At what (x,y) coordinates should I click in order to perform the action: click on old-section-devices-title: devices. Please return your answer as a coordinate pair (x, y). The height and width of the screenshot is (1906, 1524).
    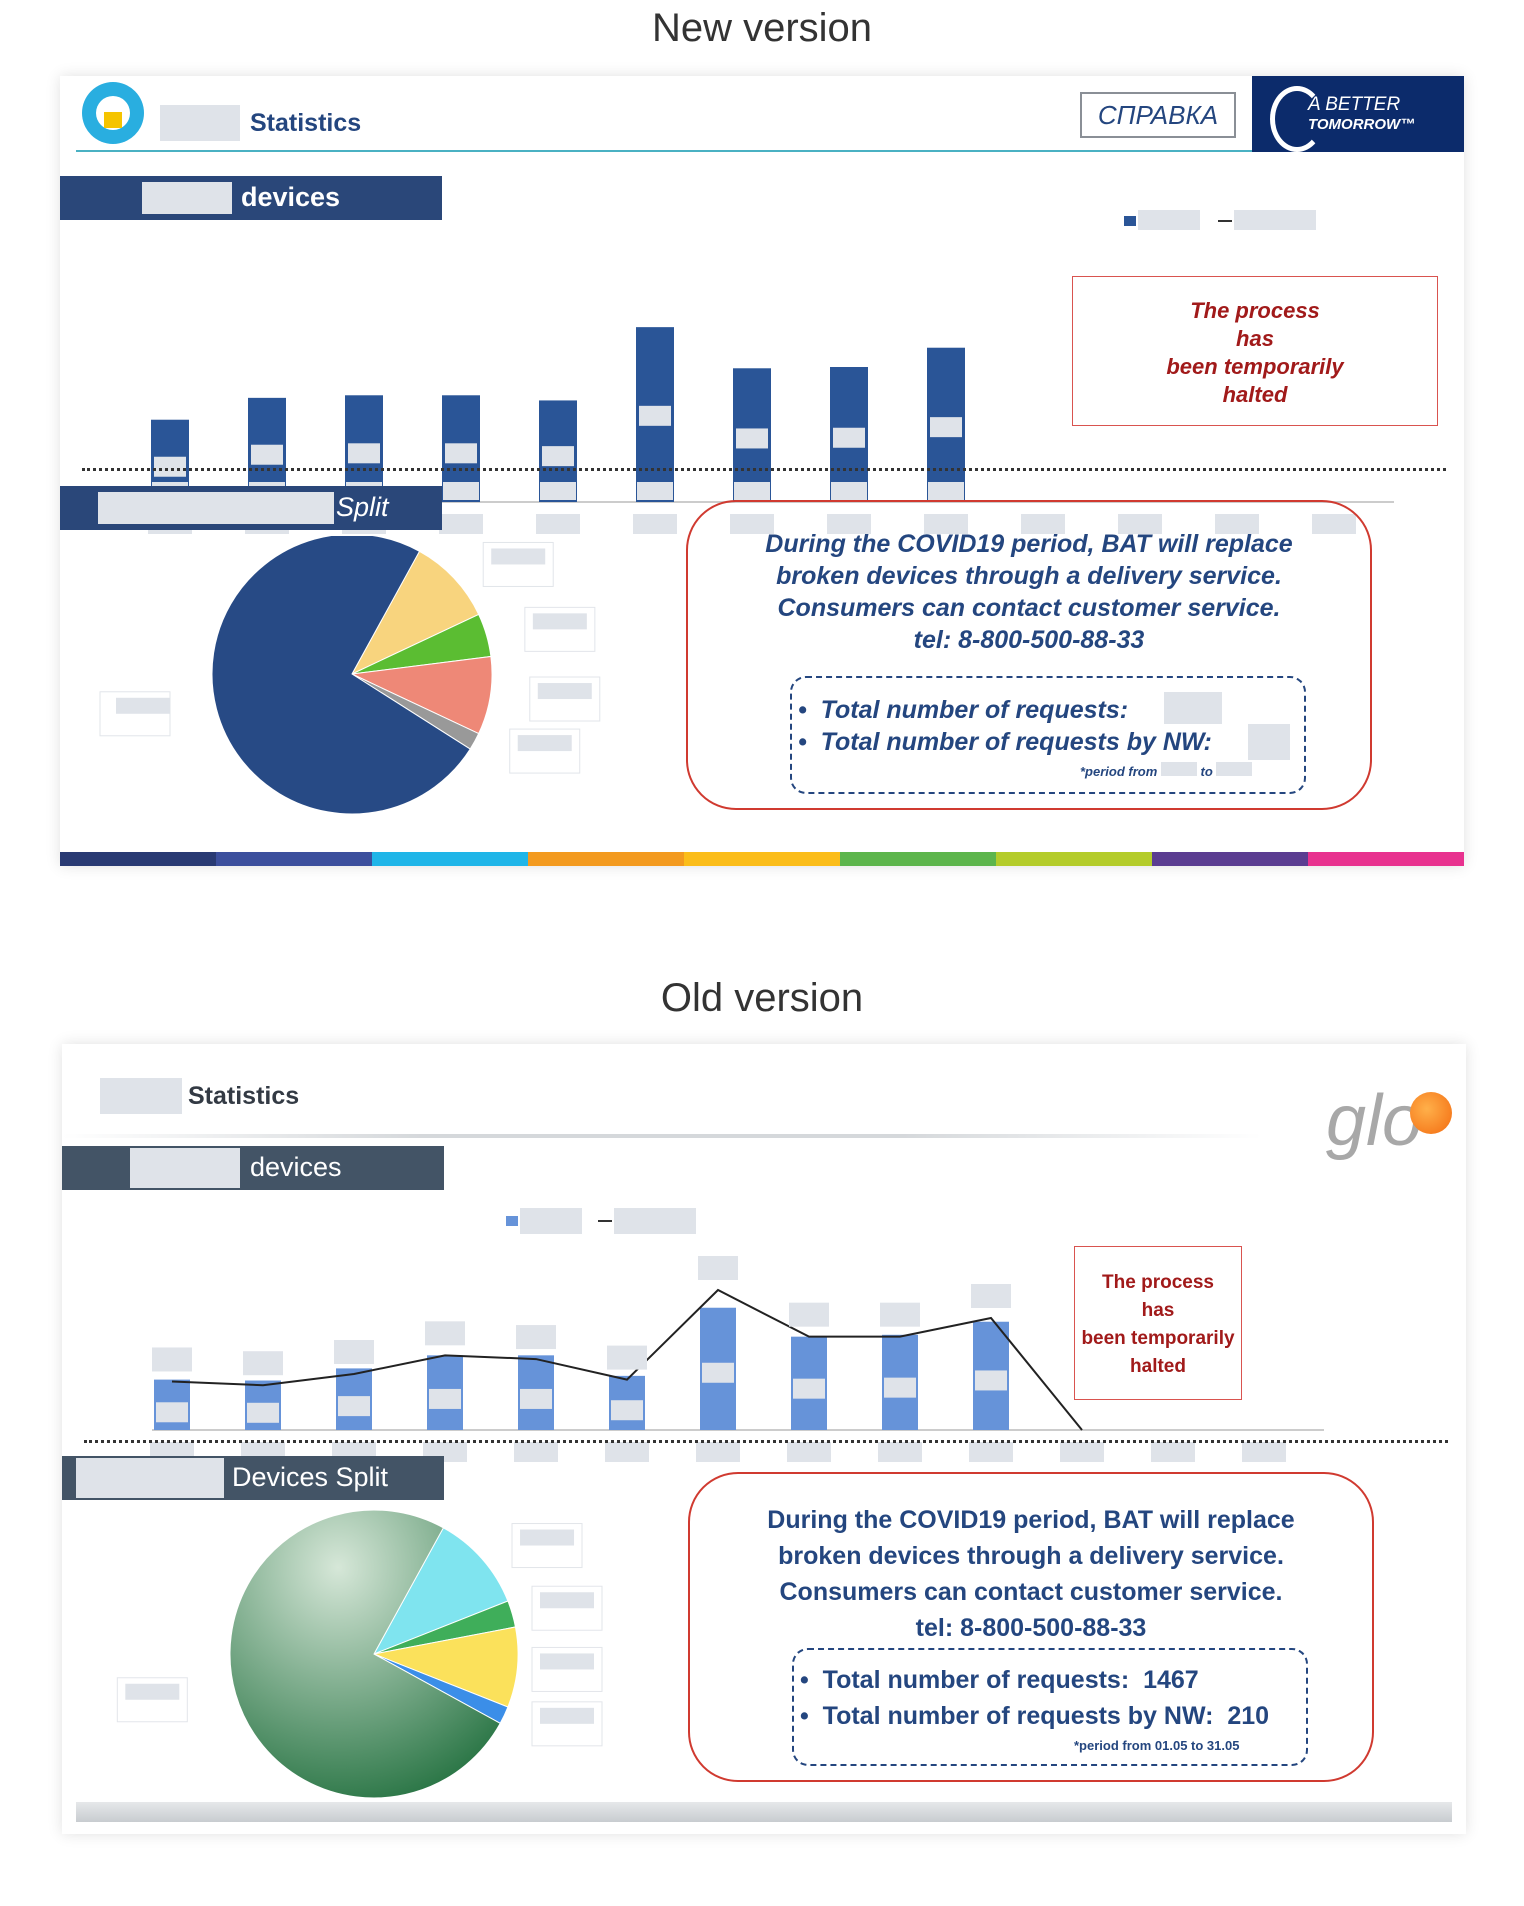
    Looking at the image, I should click on (296, 1167).